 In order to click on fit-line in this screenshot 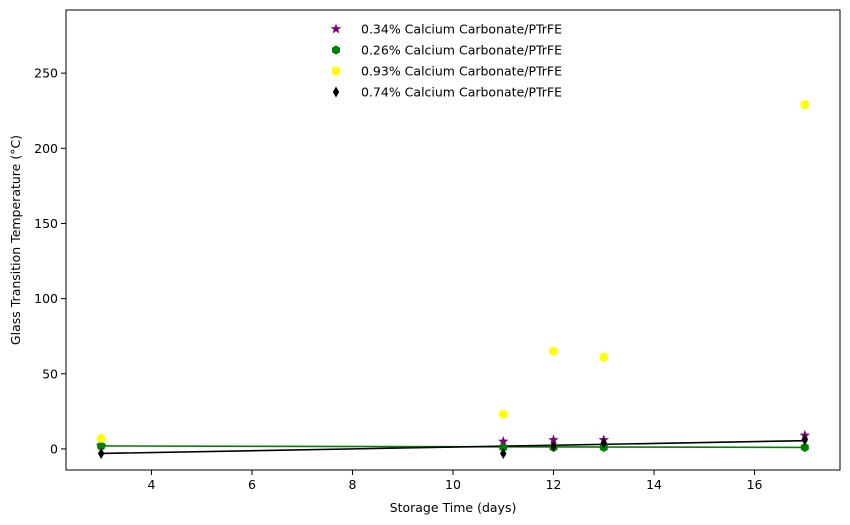, I will do `click(453, 447)`.